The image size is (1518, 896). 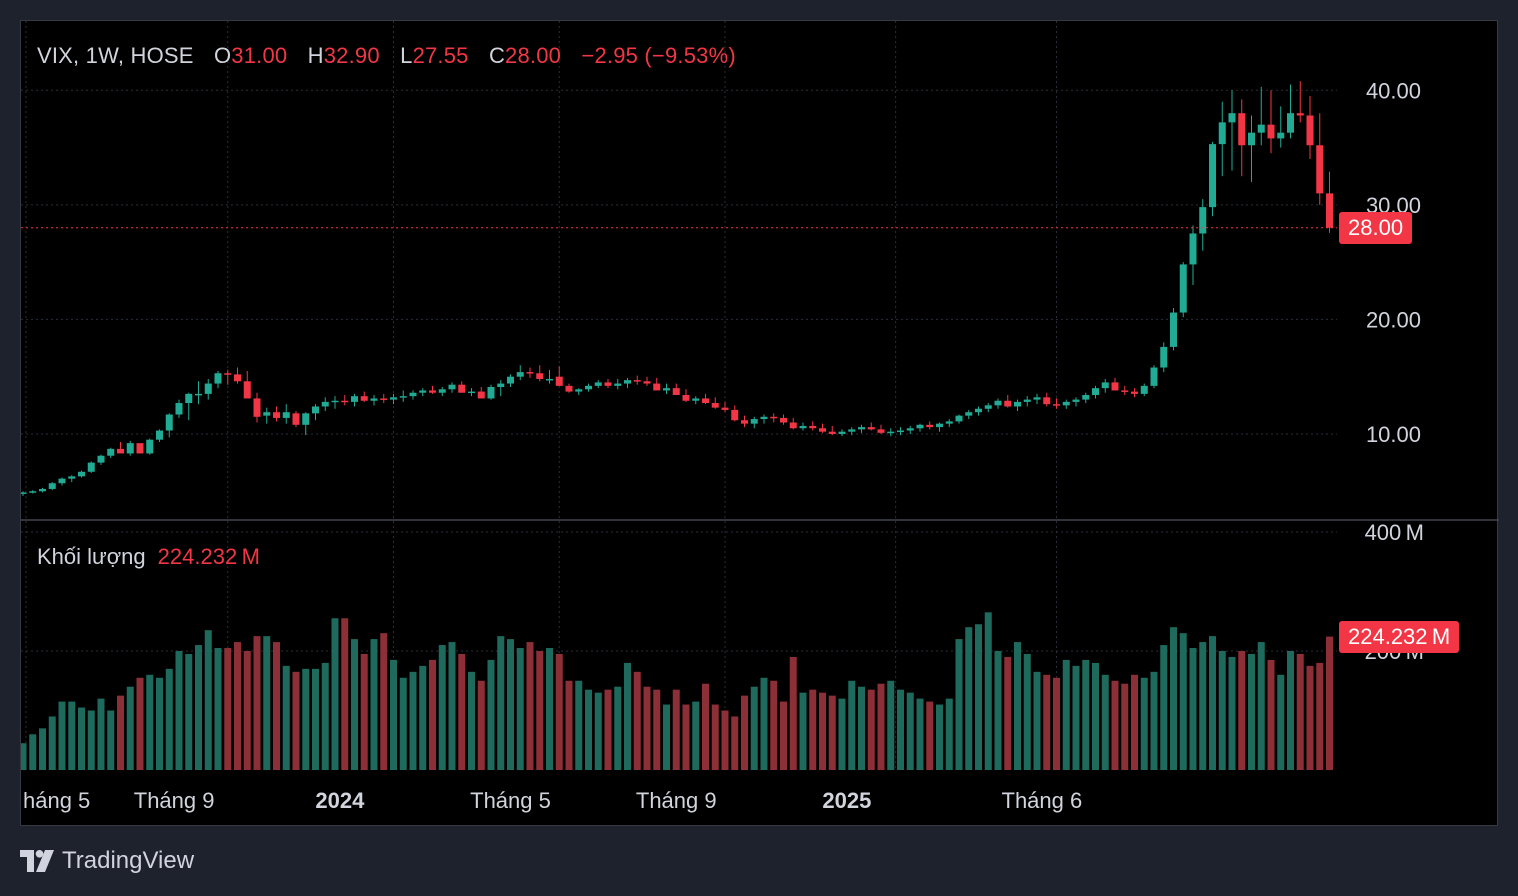 I want to click on time-tick-label: Tháng 9, so click(x=174, y=800).